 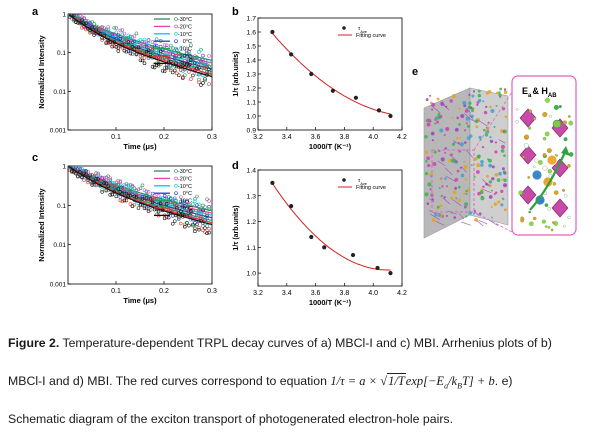 What do you see at coordinates (140, 225) in the screenshot?
I see `plot-frame` at bounding box center [140, 225].